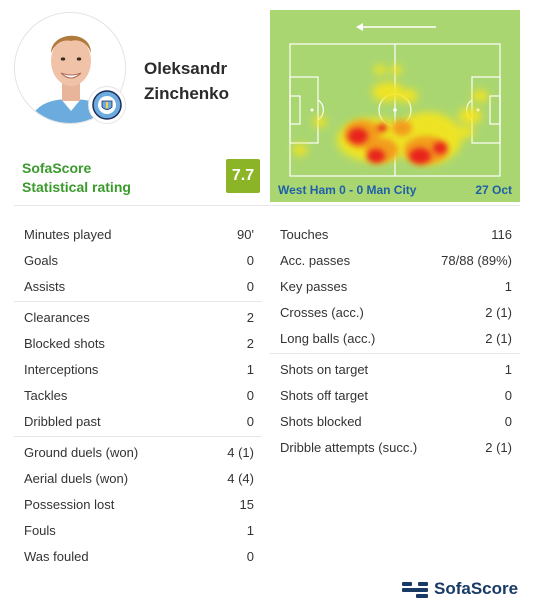 The image size is (534, 608). I want to click on arrow-left-icon, so click(396, 27).